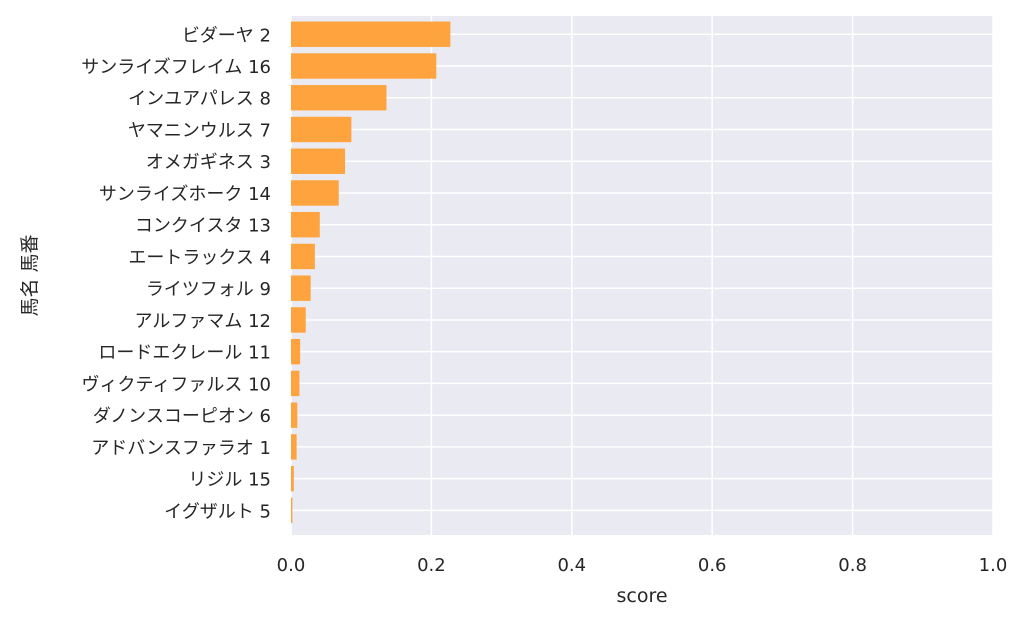 The image size is (1024, 620). Describe the element at coordinates (182, 416) in the screenshot. I see `y-tick-label: ダノンスコーピオン 6` at that location.